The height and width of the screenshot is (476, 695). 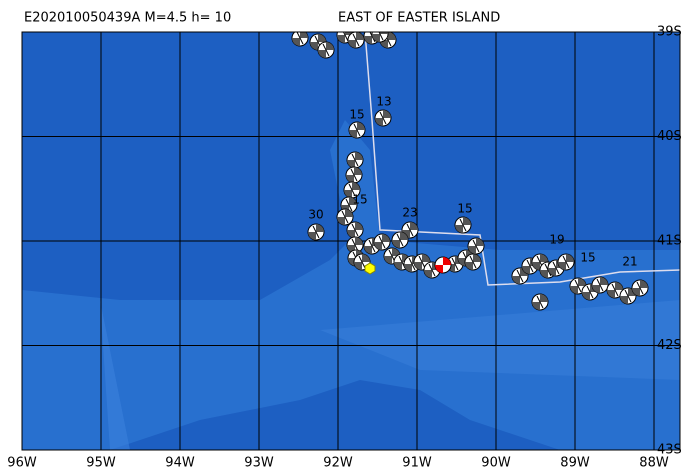 What do you see at coordinates (443, 265) in the screenshot?
I see `main-event` at bounding box center [443, 265].